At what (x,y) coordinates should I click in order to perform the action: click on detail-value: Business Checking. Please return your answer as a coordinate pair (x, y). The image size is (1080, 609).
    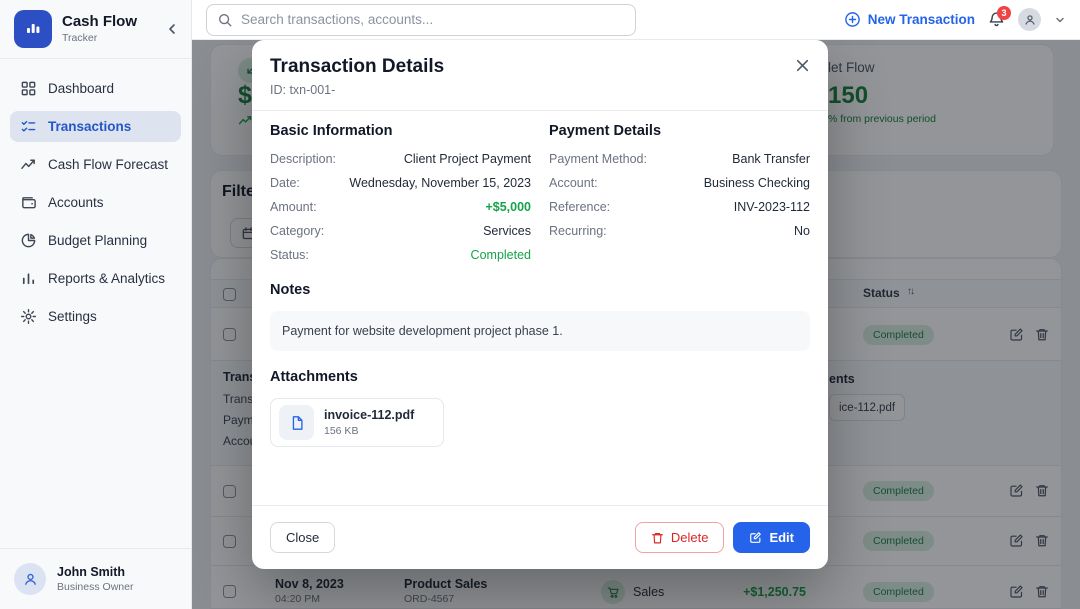
    Looking at the image, I should click on (756, 183).